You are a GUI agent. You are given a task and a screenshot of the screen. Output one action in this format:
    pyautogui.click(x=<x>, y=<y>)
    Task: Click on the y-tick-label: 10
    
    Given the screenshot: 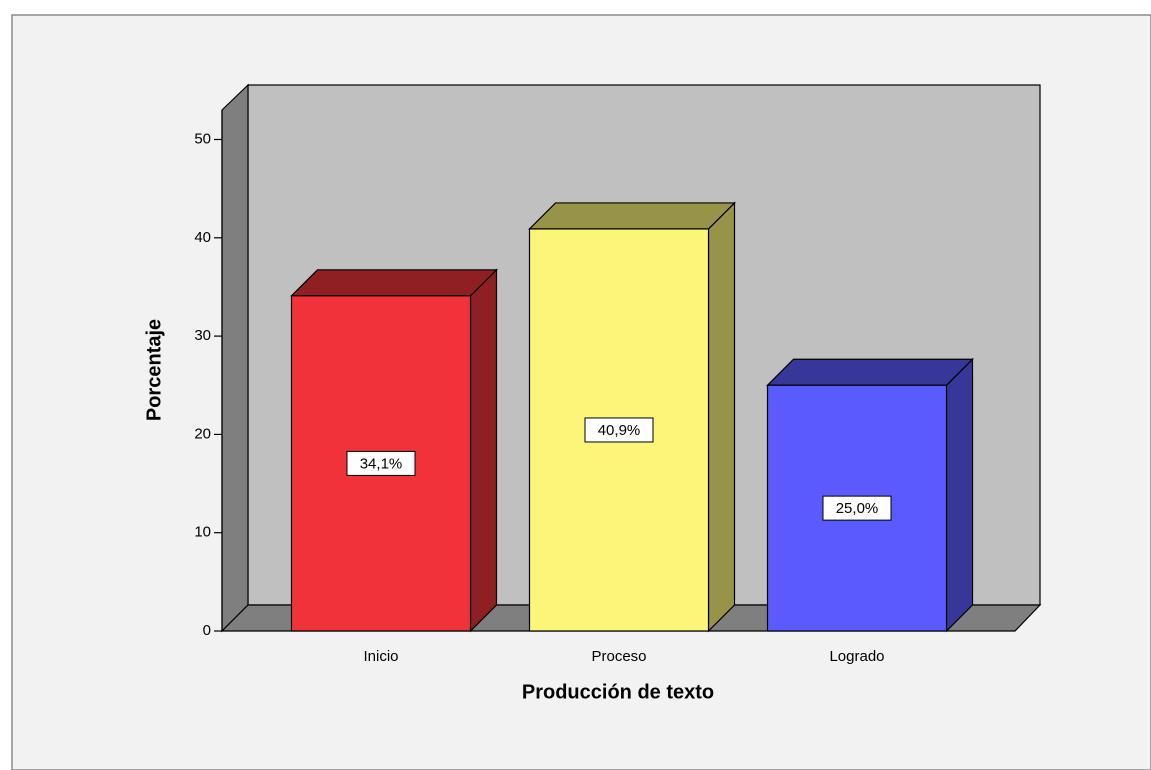 What is the action you would take?
    pyautogui.click(x=202, y=532)
    